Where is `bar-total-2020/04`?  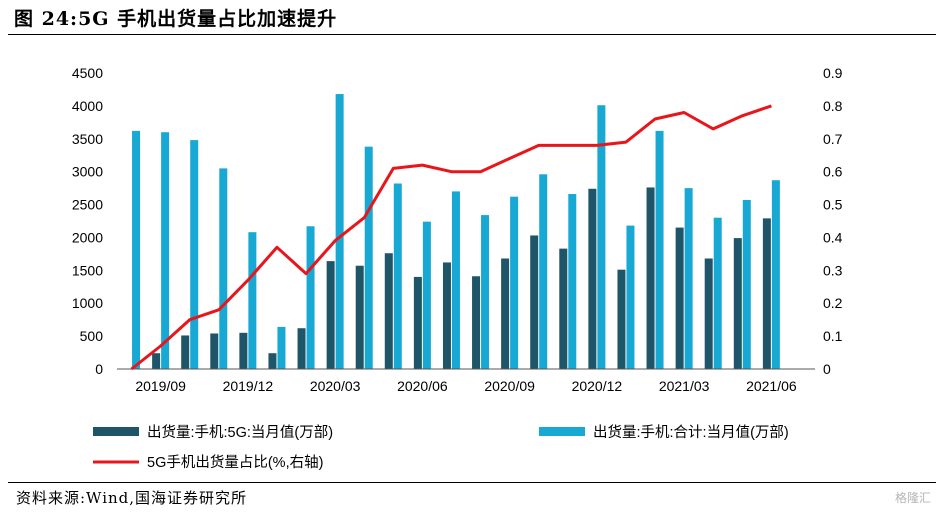
bar-total-2020/04 is located at coordinates (368, 257).